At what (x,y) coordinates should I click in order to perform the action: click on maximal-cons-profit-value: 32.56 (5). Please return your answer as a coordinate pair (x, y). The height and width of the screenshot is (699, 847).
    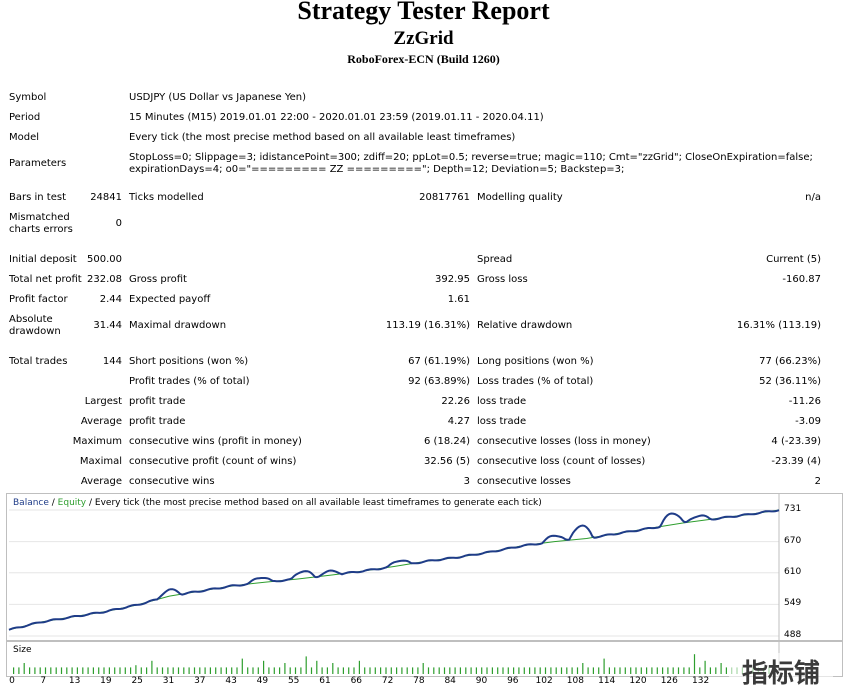
    Looking at the image, I should click on (447, 461).